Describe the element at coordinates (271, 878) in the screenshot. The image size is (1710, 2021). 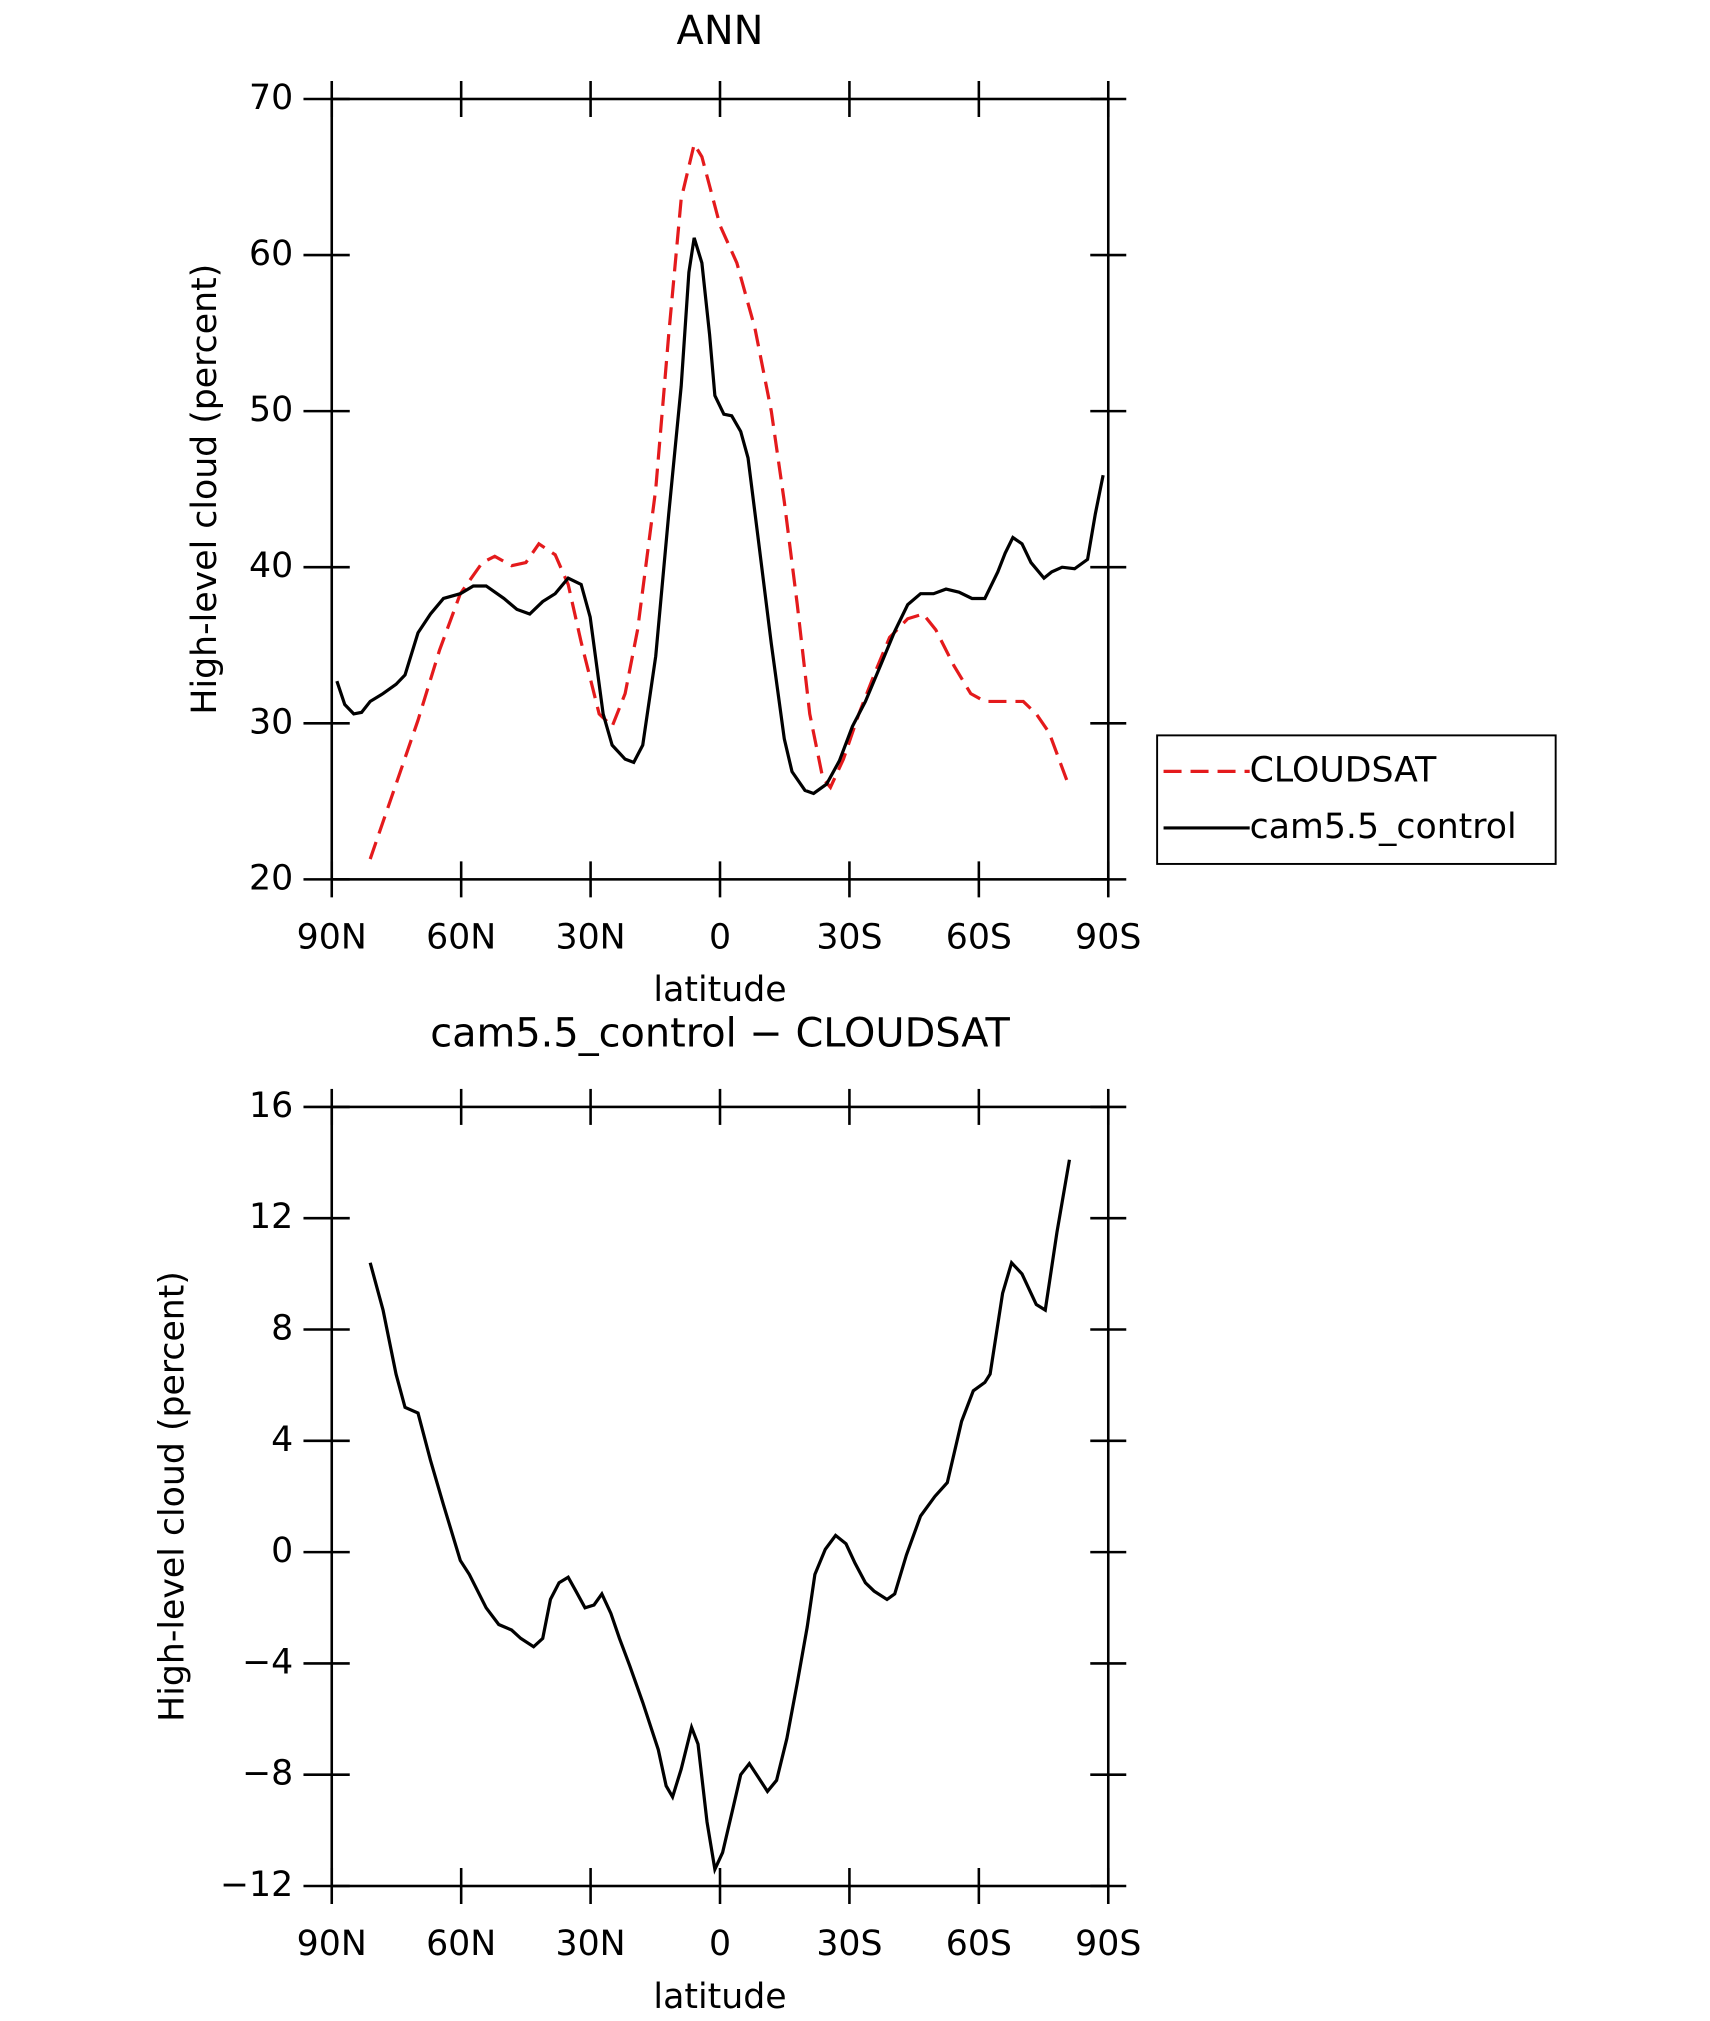
I see `y-tick-label: 20` at that location.